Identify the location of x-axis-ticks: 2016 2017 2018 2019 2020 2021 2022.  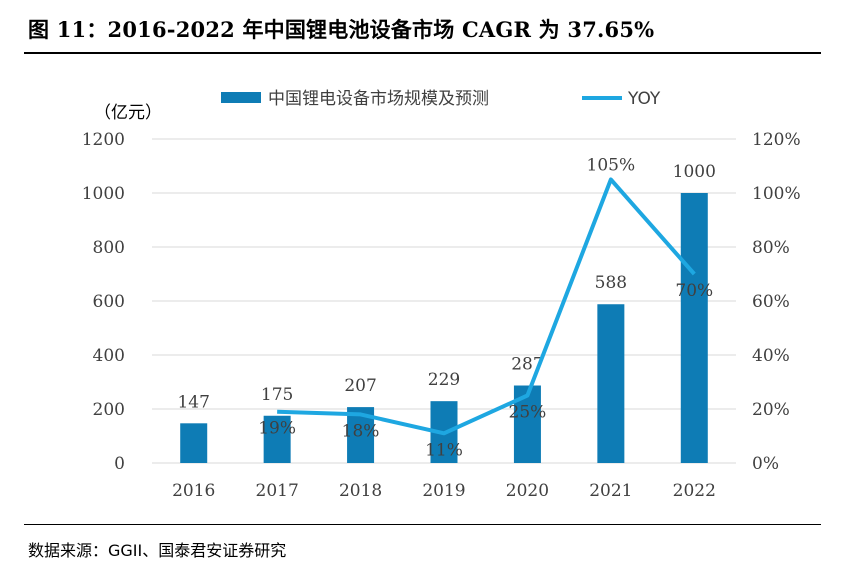
(444, 491).